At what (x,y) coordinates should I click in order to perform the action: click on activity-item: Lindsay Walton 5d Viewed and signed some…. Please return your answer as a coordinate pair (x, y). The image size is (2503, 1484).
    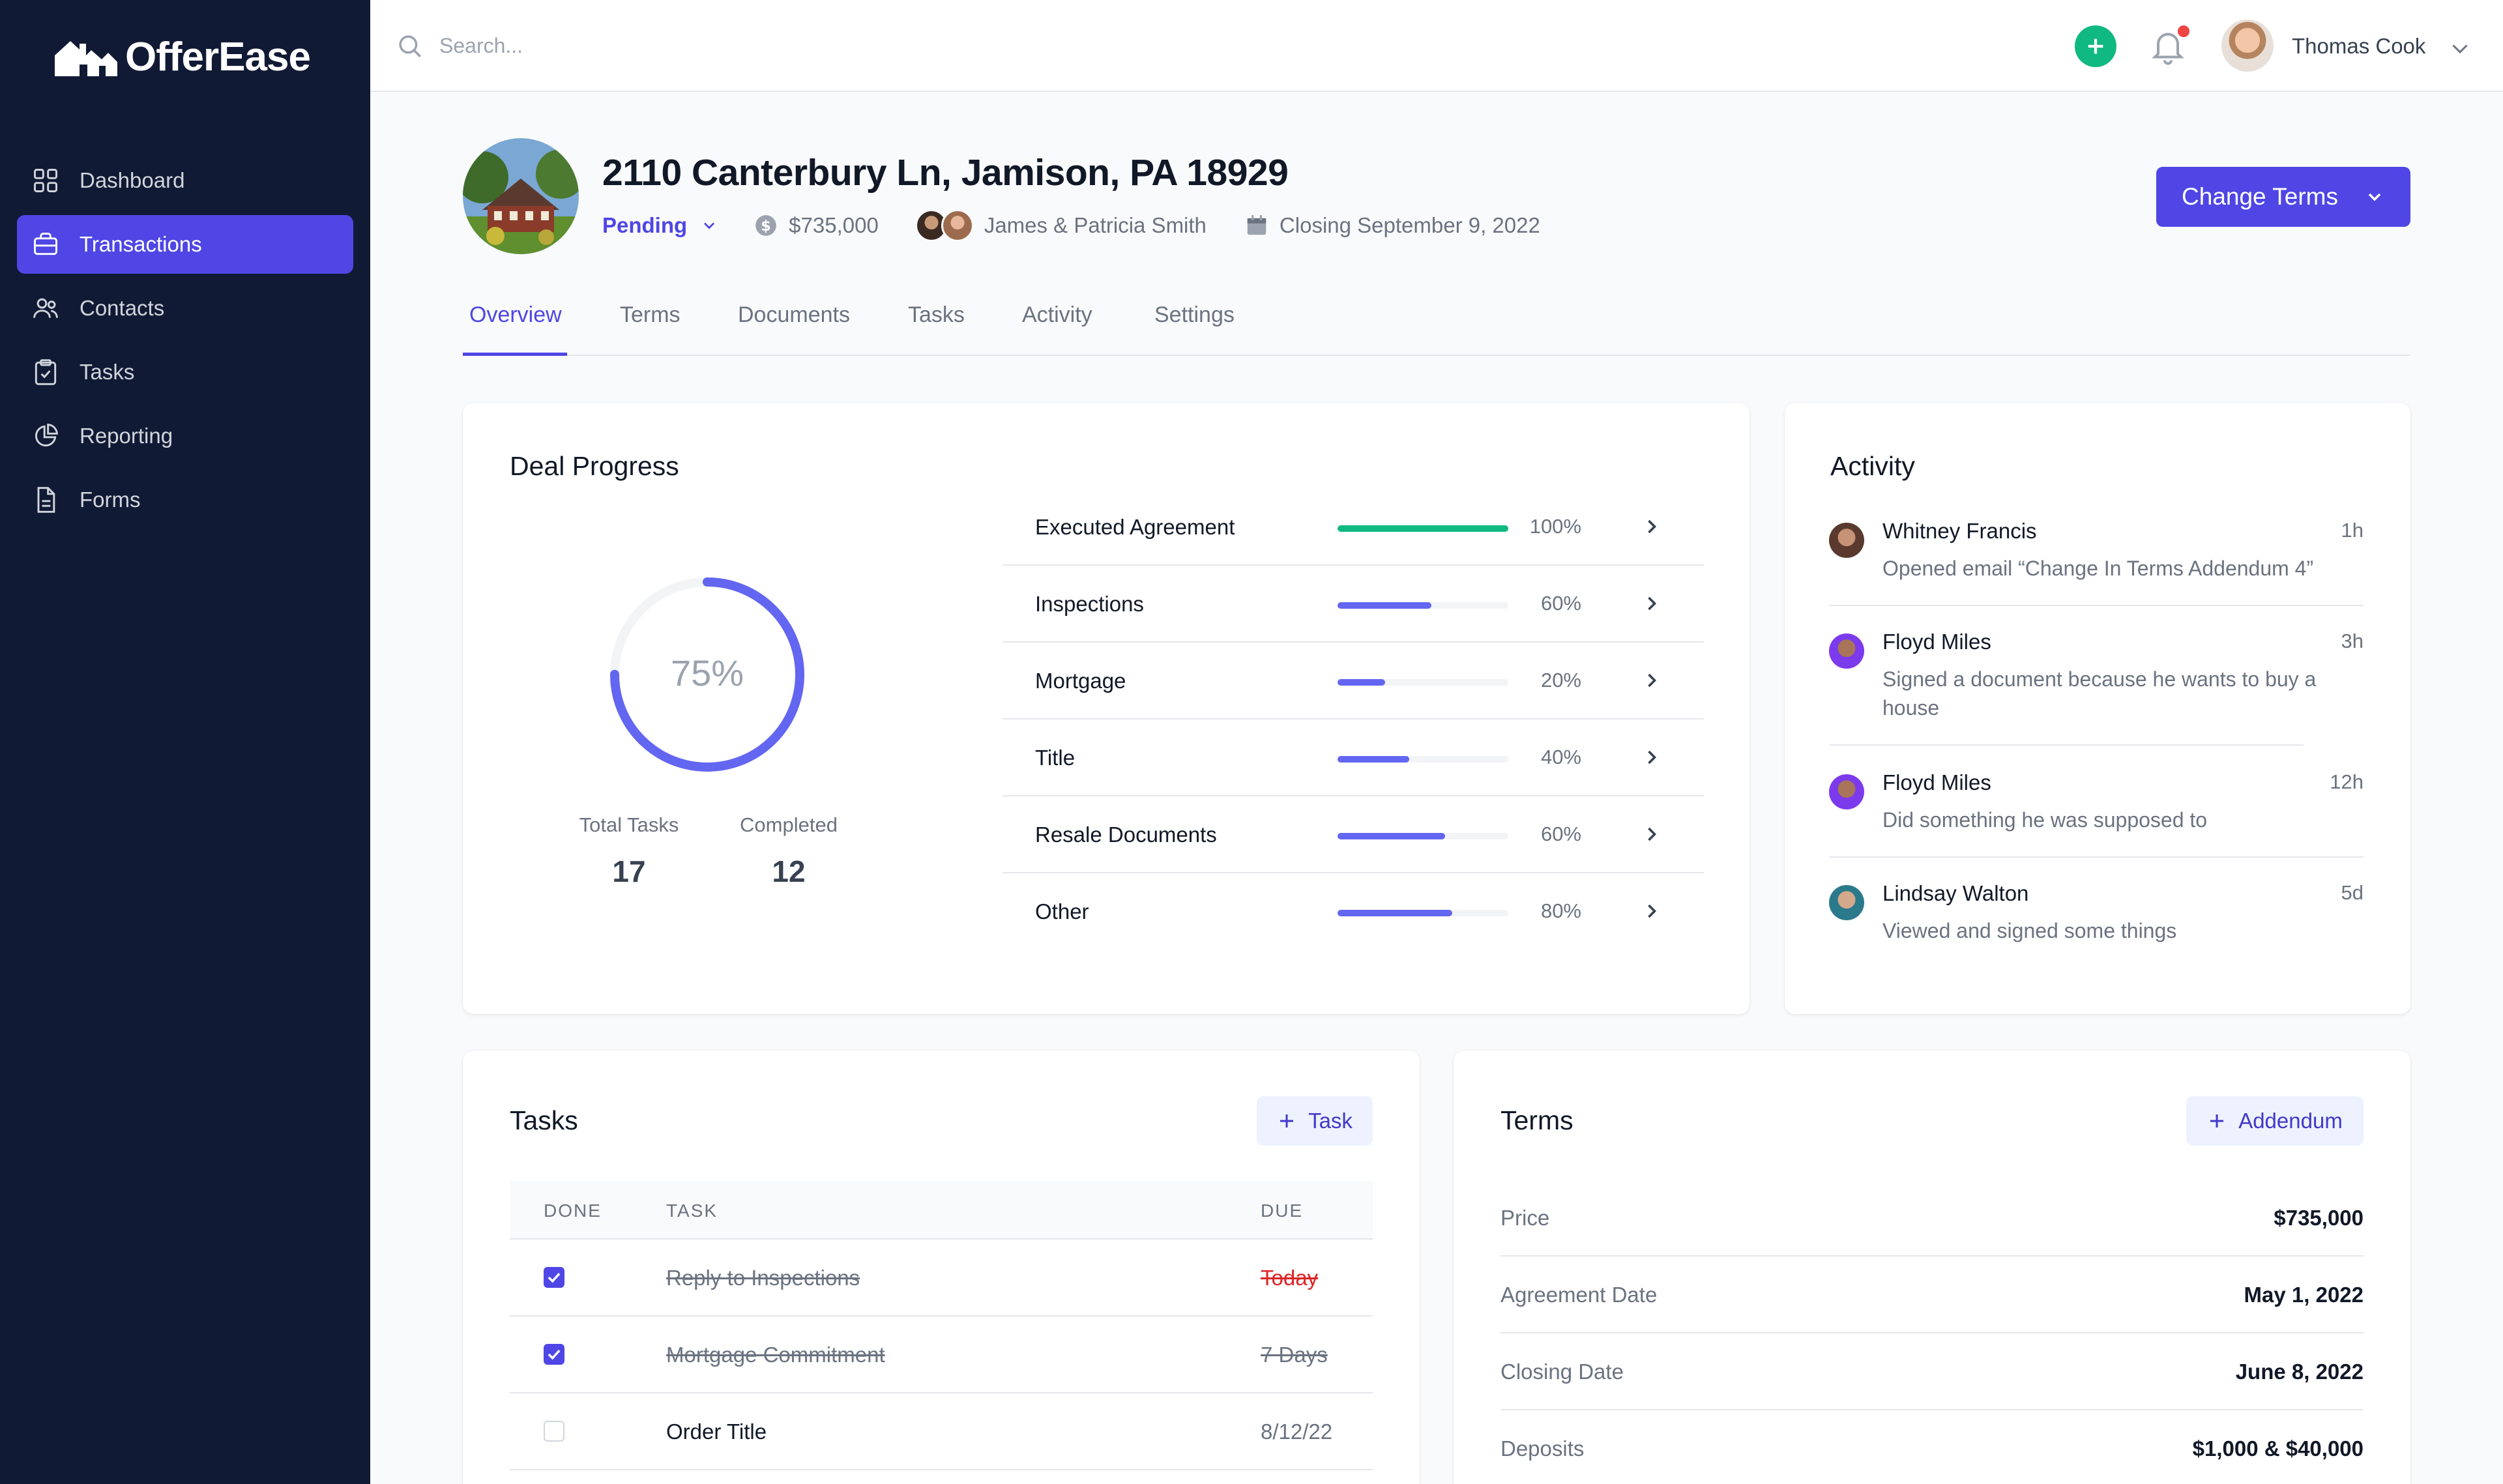
    Looking at the image, I should click on (2096, 917).